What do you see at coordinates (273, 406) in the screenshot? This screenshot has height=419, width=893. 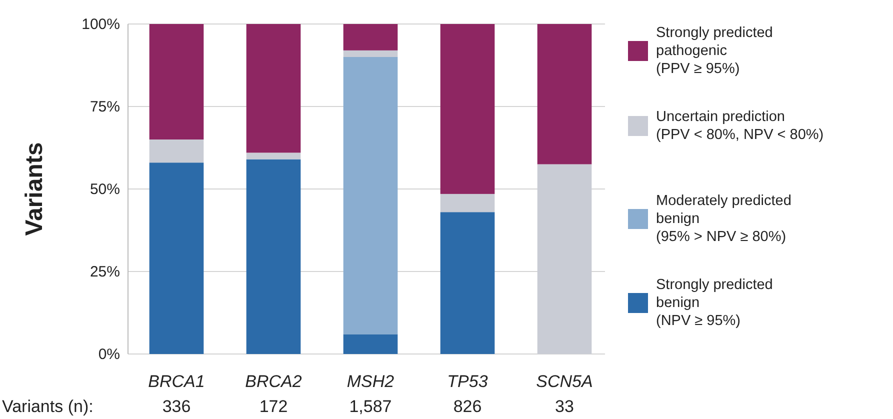 I see `text: 172` at bounding box center [273, 406].